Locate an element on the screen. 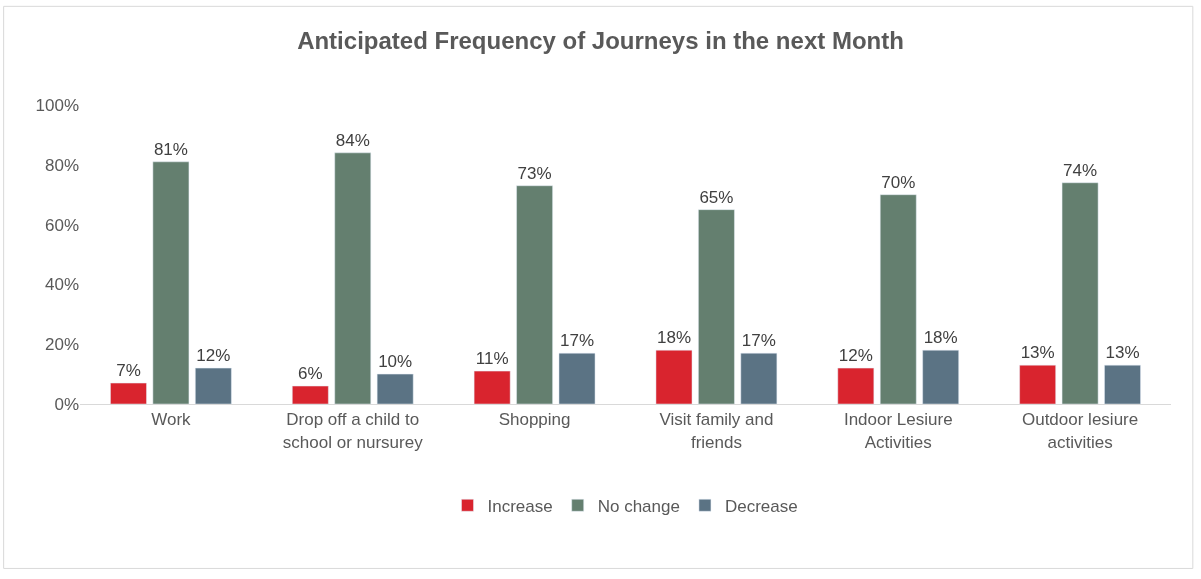  y-tick-label: 60% is located at coordinates (61, 225).